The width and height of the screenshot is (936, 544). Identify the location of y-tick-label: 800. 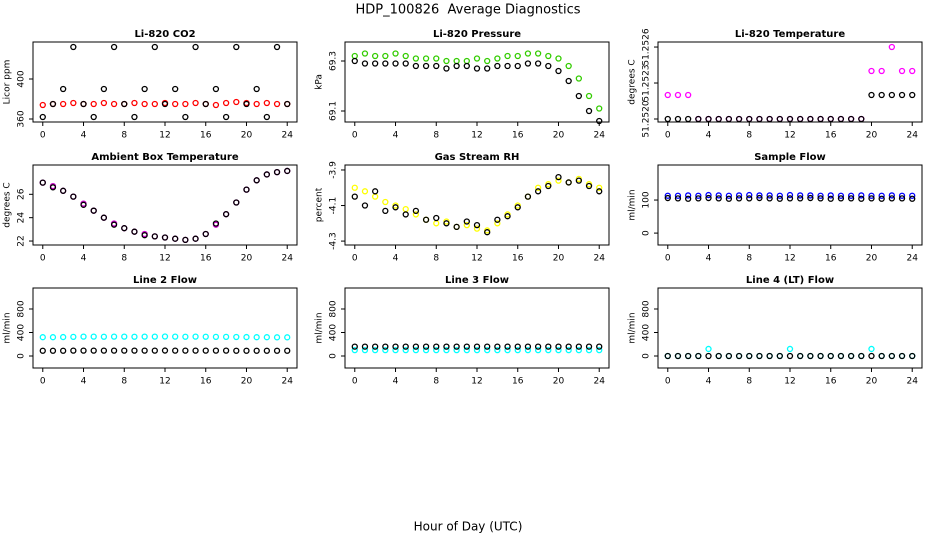
(647, 308).